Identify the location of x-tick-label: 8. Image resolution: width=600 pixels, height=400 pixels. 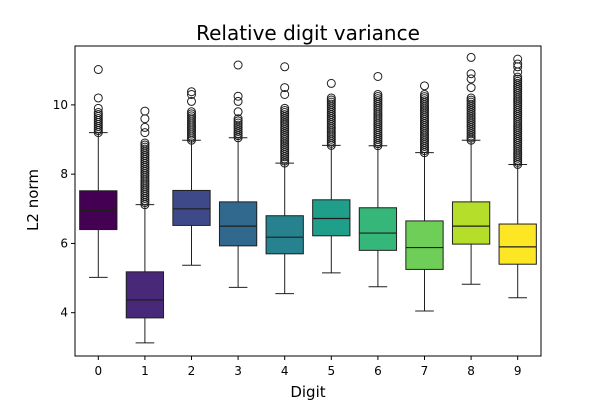
(471, 371).